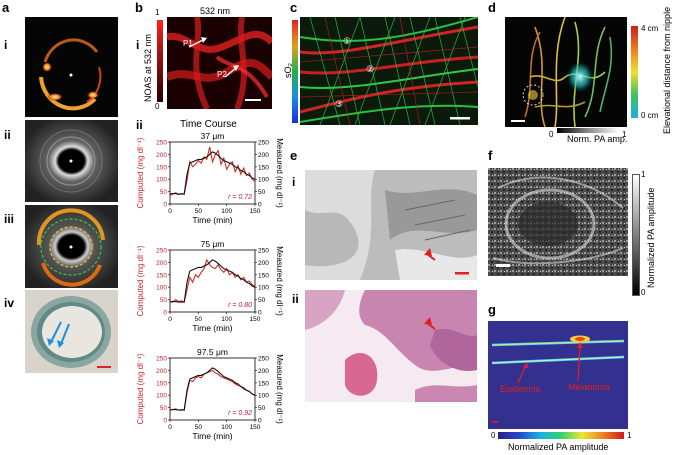  I want to click on vessel-marker-3: ③, so click(339, 104).